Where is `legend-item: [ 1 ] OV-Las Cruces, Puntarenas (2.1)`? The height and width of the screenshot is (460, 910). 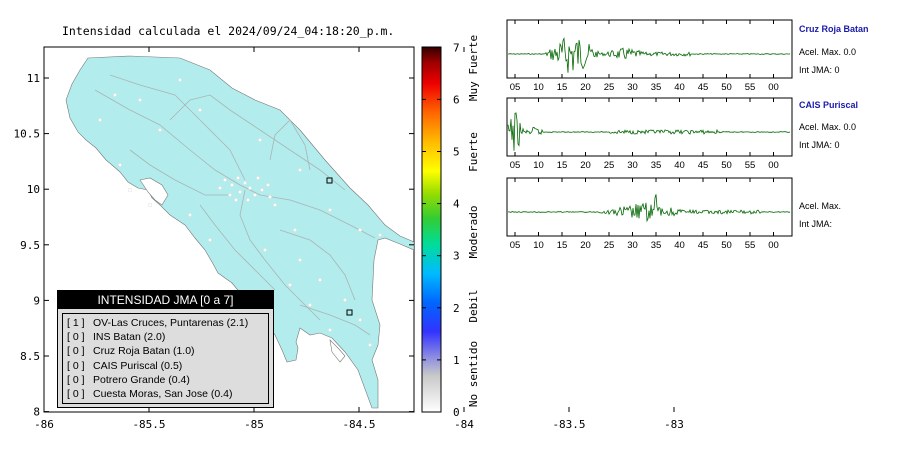
legend-item: [ 1 ] OV-Las Cruces, Puntarenas (2.1) is located at coordinates (158, 323).